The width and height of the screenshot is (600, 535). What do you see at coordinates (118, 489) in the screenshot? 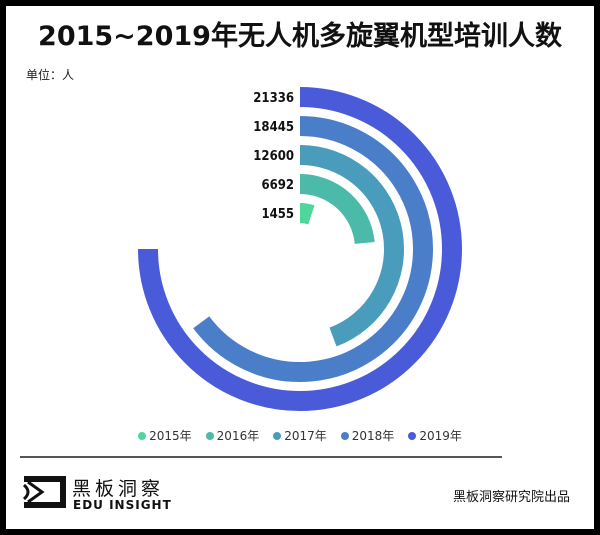
I see `brand-name-cn: 黑板洞察` at bounding box center [118, 489].